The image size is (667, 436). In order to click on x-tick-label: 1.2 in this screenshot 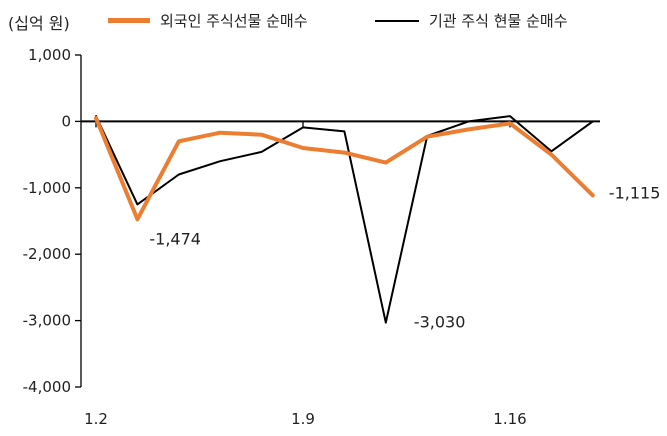, I will do `click(96, 419)`.